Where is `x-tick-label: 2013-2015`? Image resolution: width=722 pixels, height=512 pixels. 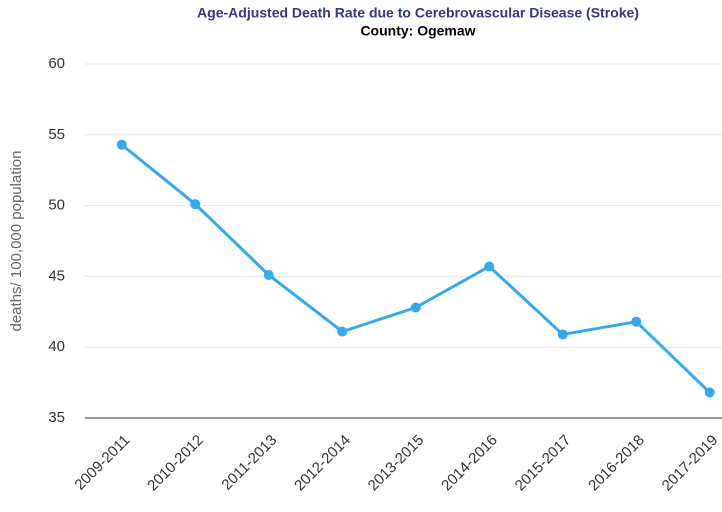 x-tick-label: 2013-2015 is located at coordinates (396, 463).